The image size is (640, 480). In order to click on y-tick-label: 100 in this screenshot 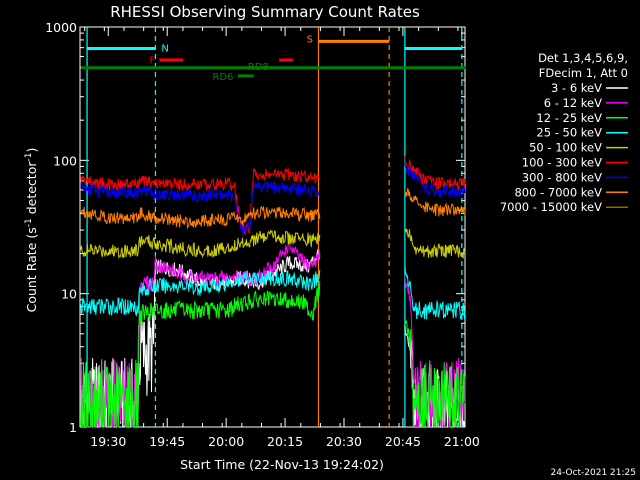, I will do `click(65, 160)`.